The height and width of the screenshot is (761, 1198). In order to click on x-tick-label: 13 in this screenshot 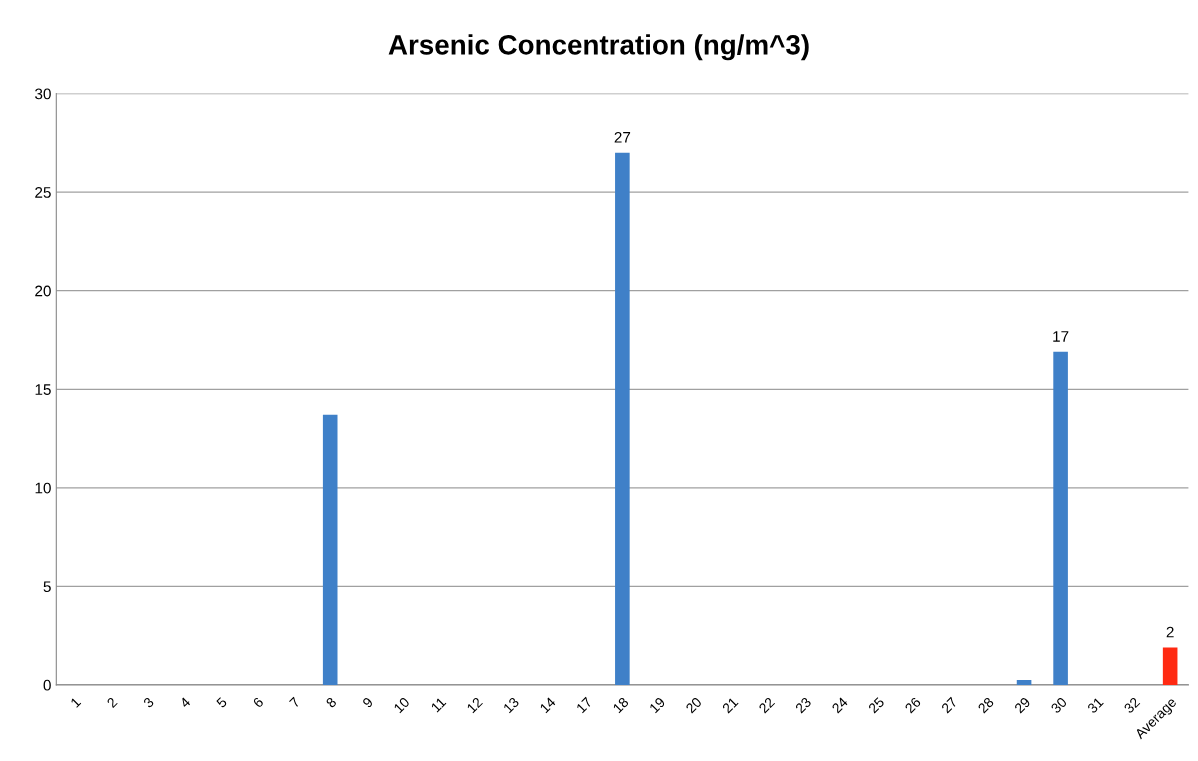, I will do `click(511, 705)`.